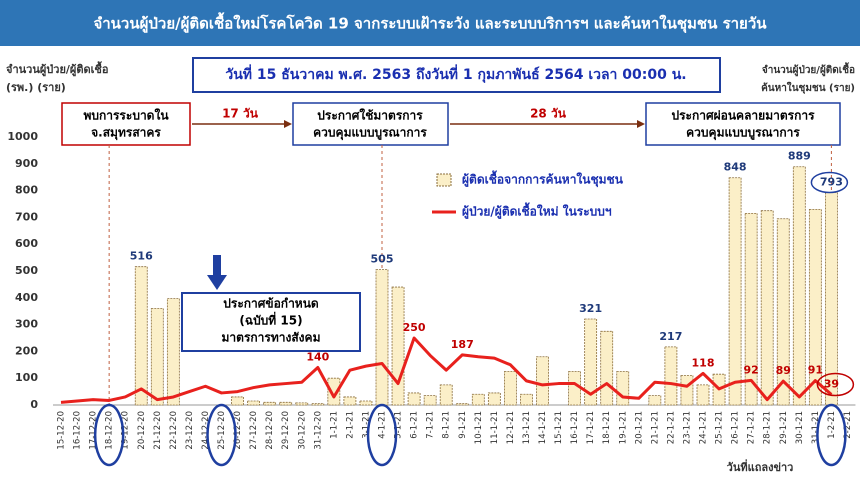 This screenshot has width=860, height=484. Describe the element at coordinates (607, 427) in the screenshot. I see `x-tick-label: 18-1-21` at that location.